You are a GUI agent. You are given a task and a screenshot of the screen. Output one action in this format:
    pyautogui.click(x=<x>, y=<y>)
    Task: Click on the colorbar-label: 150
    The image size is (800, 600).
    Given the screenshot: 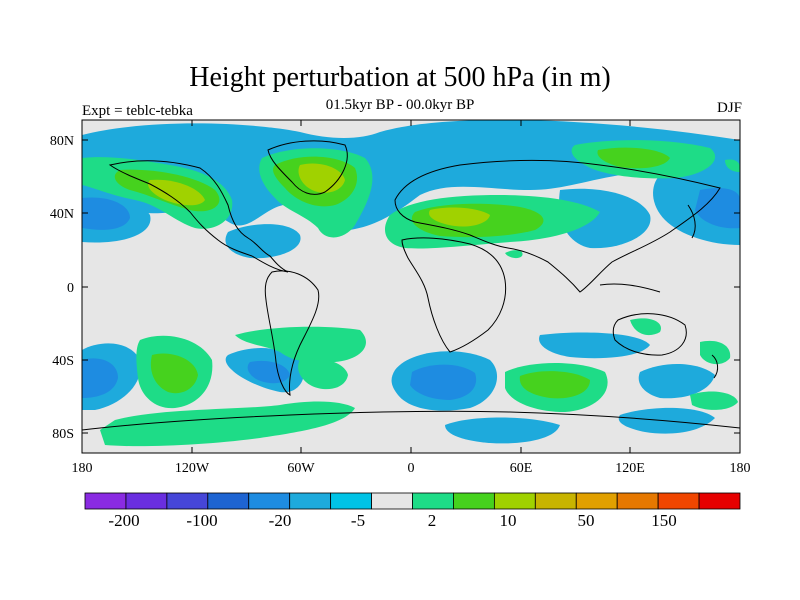 What is the action you would take?
    pyautogui.click(x=664, y=520)
    